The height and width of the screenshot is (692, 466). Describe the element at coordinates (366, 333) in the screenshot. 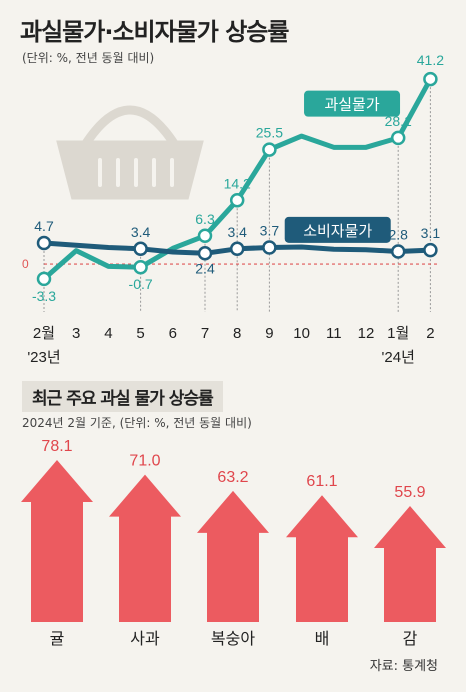

I see `x-tick-label: 12` at that location.